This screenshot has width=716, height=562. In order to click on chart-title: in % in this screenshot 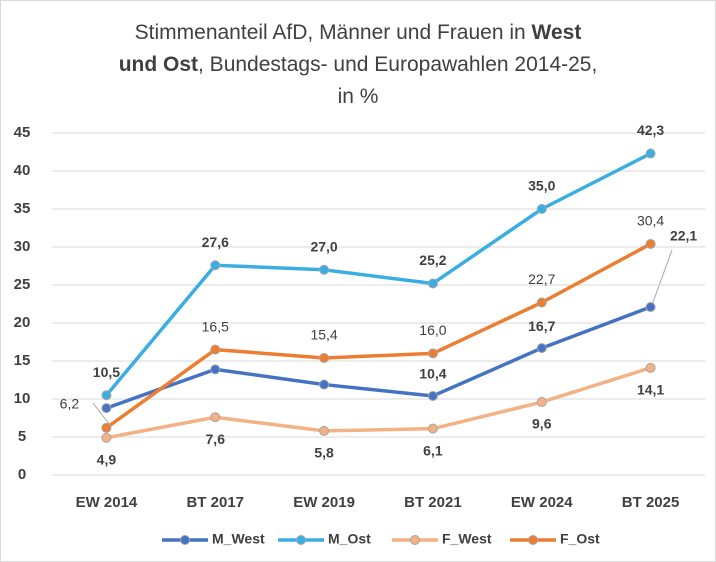, I will do `click(358, 96)`.